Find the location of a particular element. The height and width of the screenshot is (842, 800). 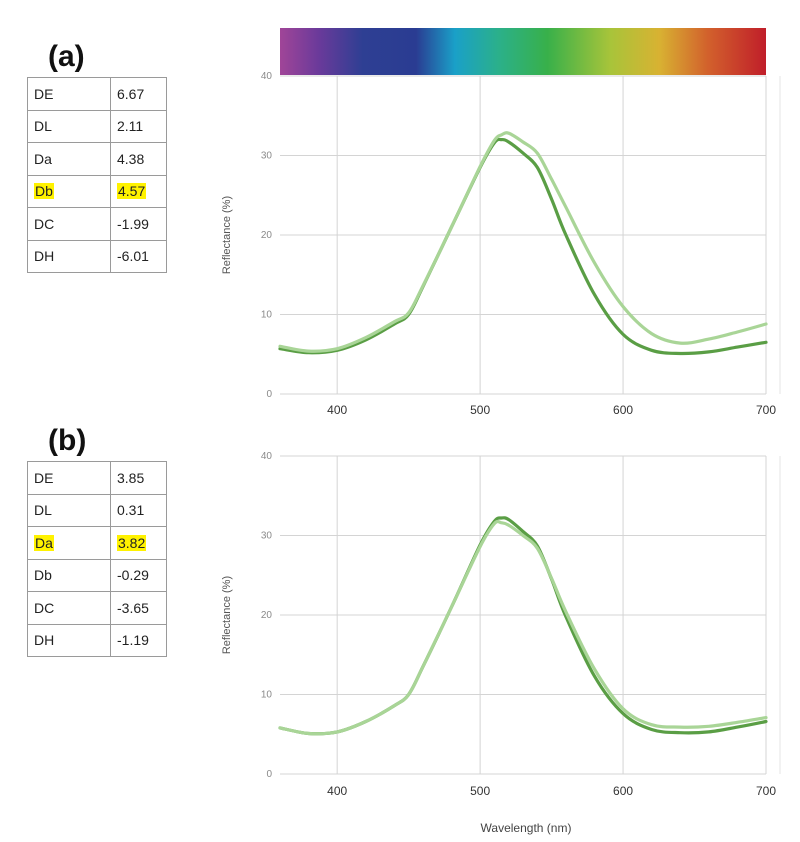

metric-value-cell: -3.65 is located at coordinates (138, 608).